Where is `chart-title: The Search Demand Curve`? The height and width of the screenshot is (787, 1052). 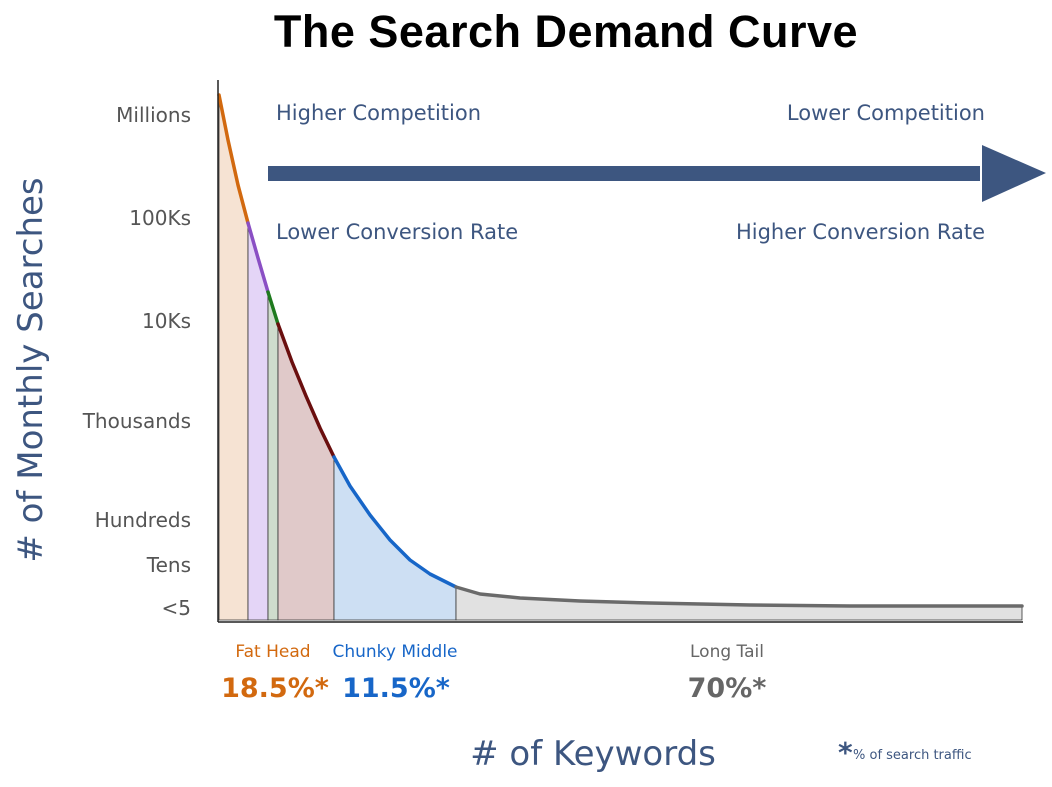 chart-title: The Search Demand Curve is located at coordinates (566, 31).